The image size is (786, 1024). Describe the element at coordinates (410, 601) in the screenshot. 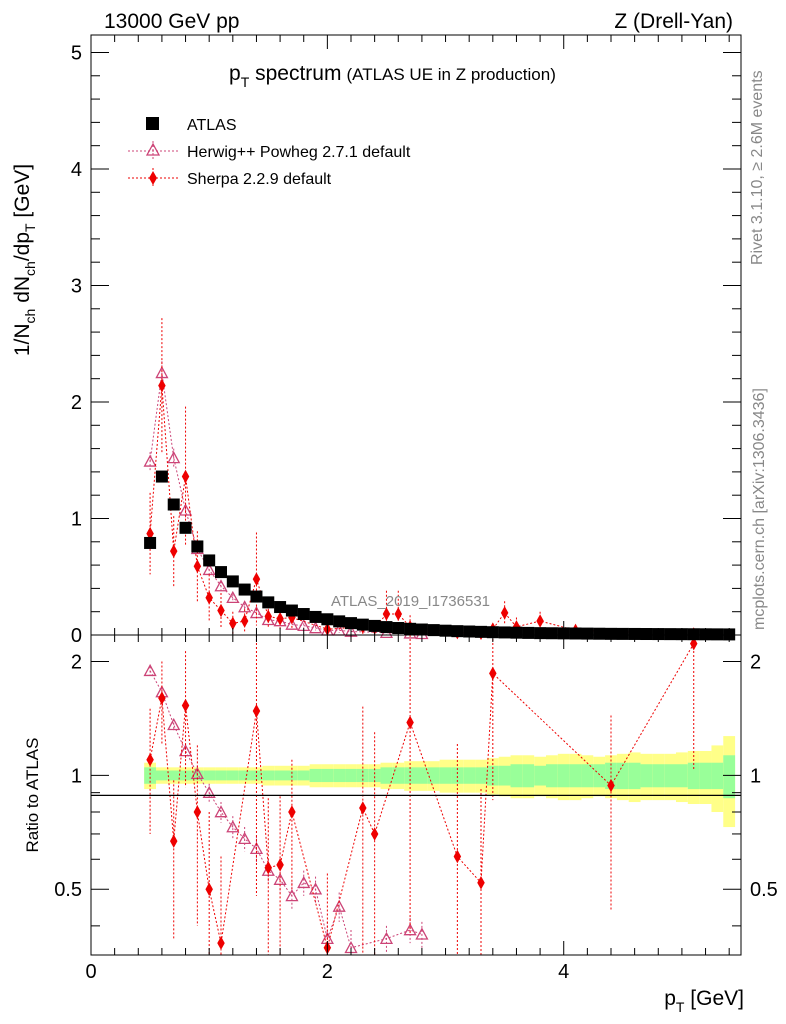

I see `analysis-label: ATLAS_2019_I1736531` at that location.